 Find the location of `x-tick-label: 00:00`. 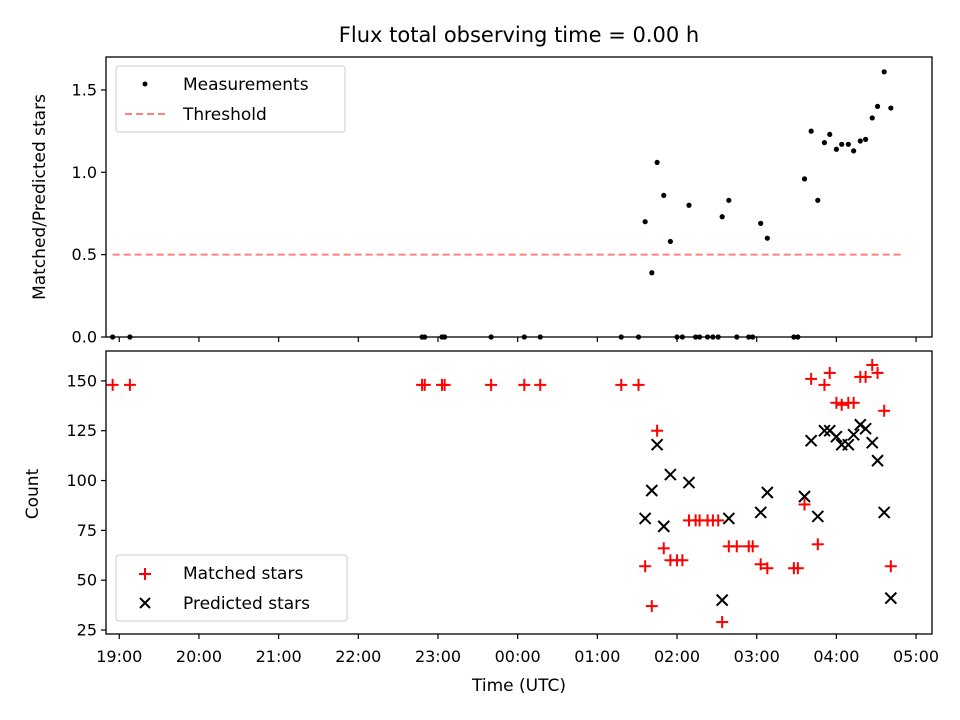

x-tick-label: 00:00 is located at coordinates (518, 656).